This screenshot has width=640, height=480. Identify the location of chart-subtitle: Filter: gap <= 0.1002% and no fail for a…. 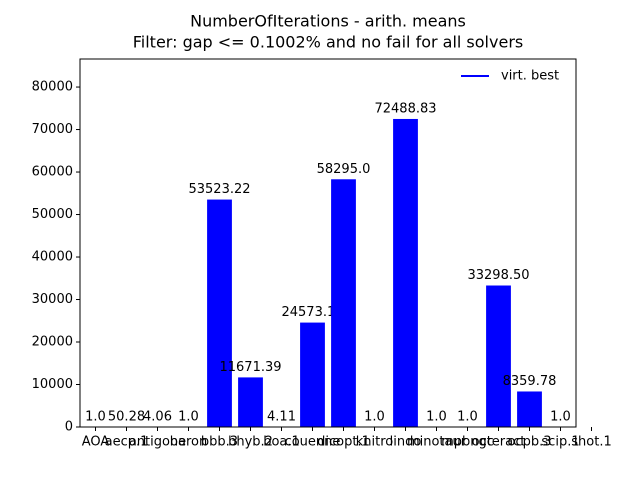
(328, 42).